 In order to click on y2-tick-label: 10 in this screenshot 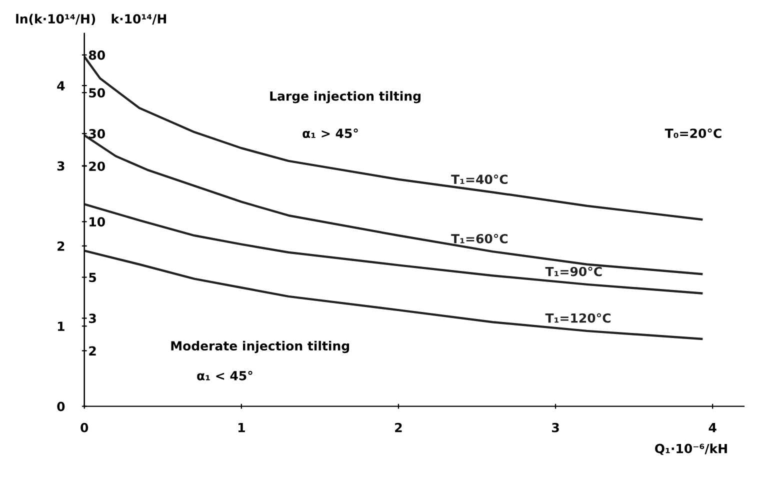, I will do `click(97, 222)`.